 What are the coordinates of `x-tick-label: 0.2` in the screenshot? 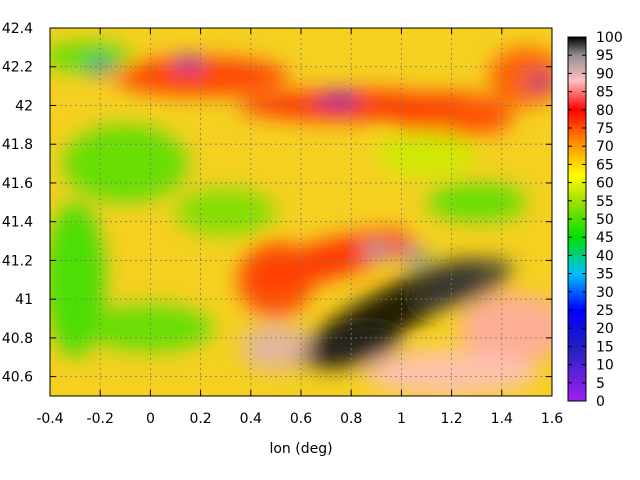 It's located at (200, 419).